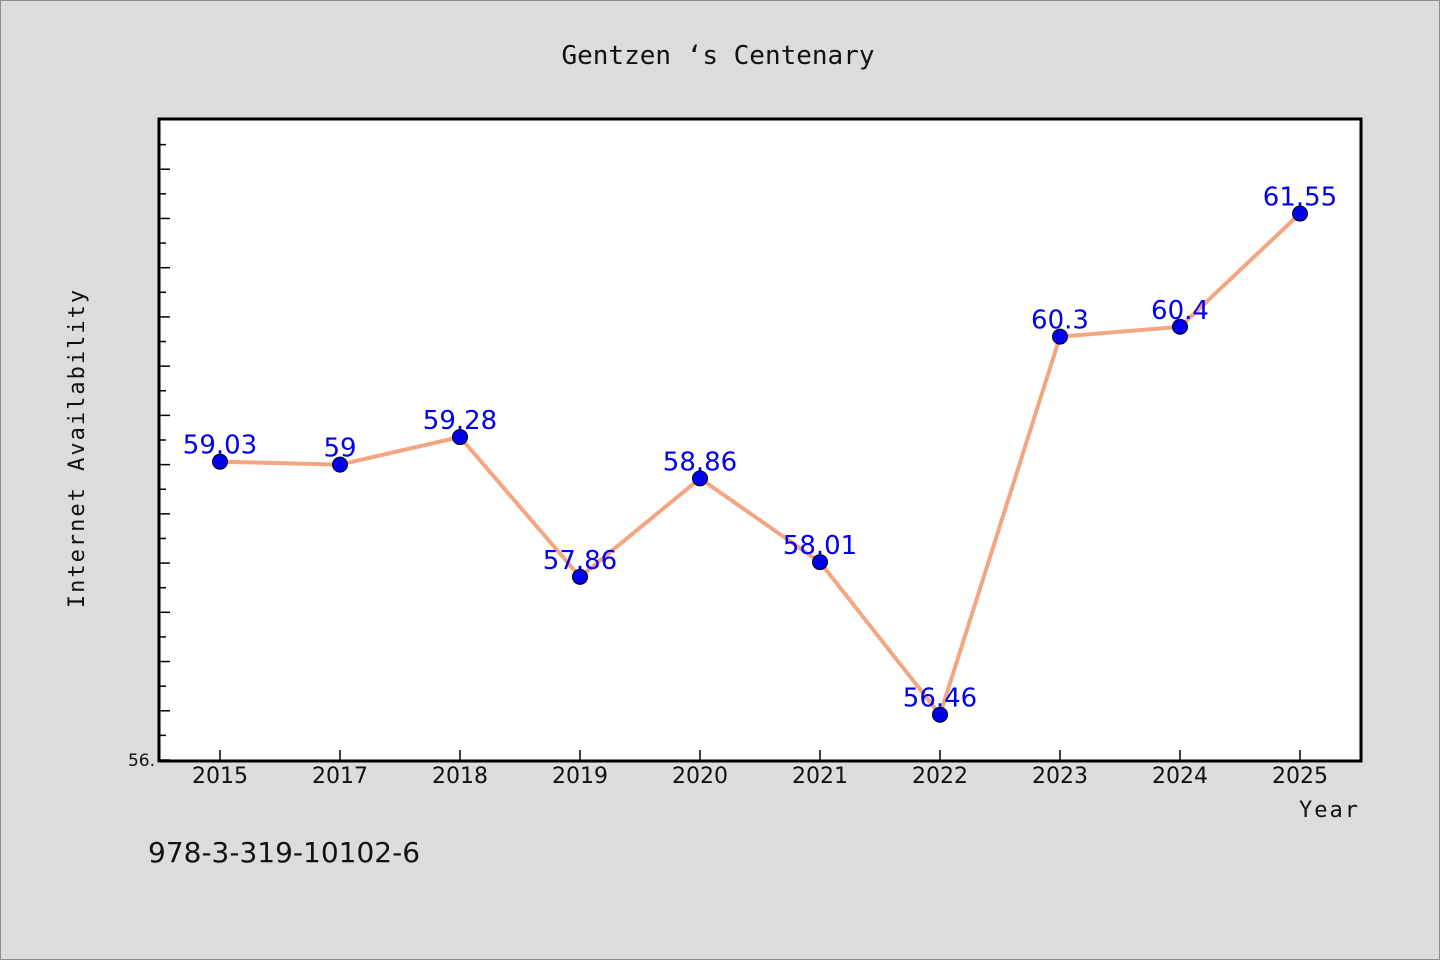  I want to click on y-axis-title: Internet Availability, so click(77, 448).